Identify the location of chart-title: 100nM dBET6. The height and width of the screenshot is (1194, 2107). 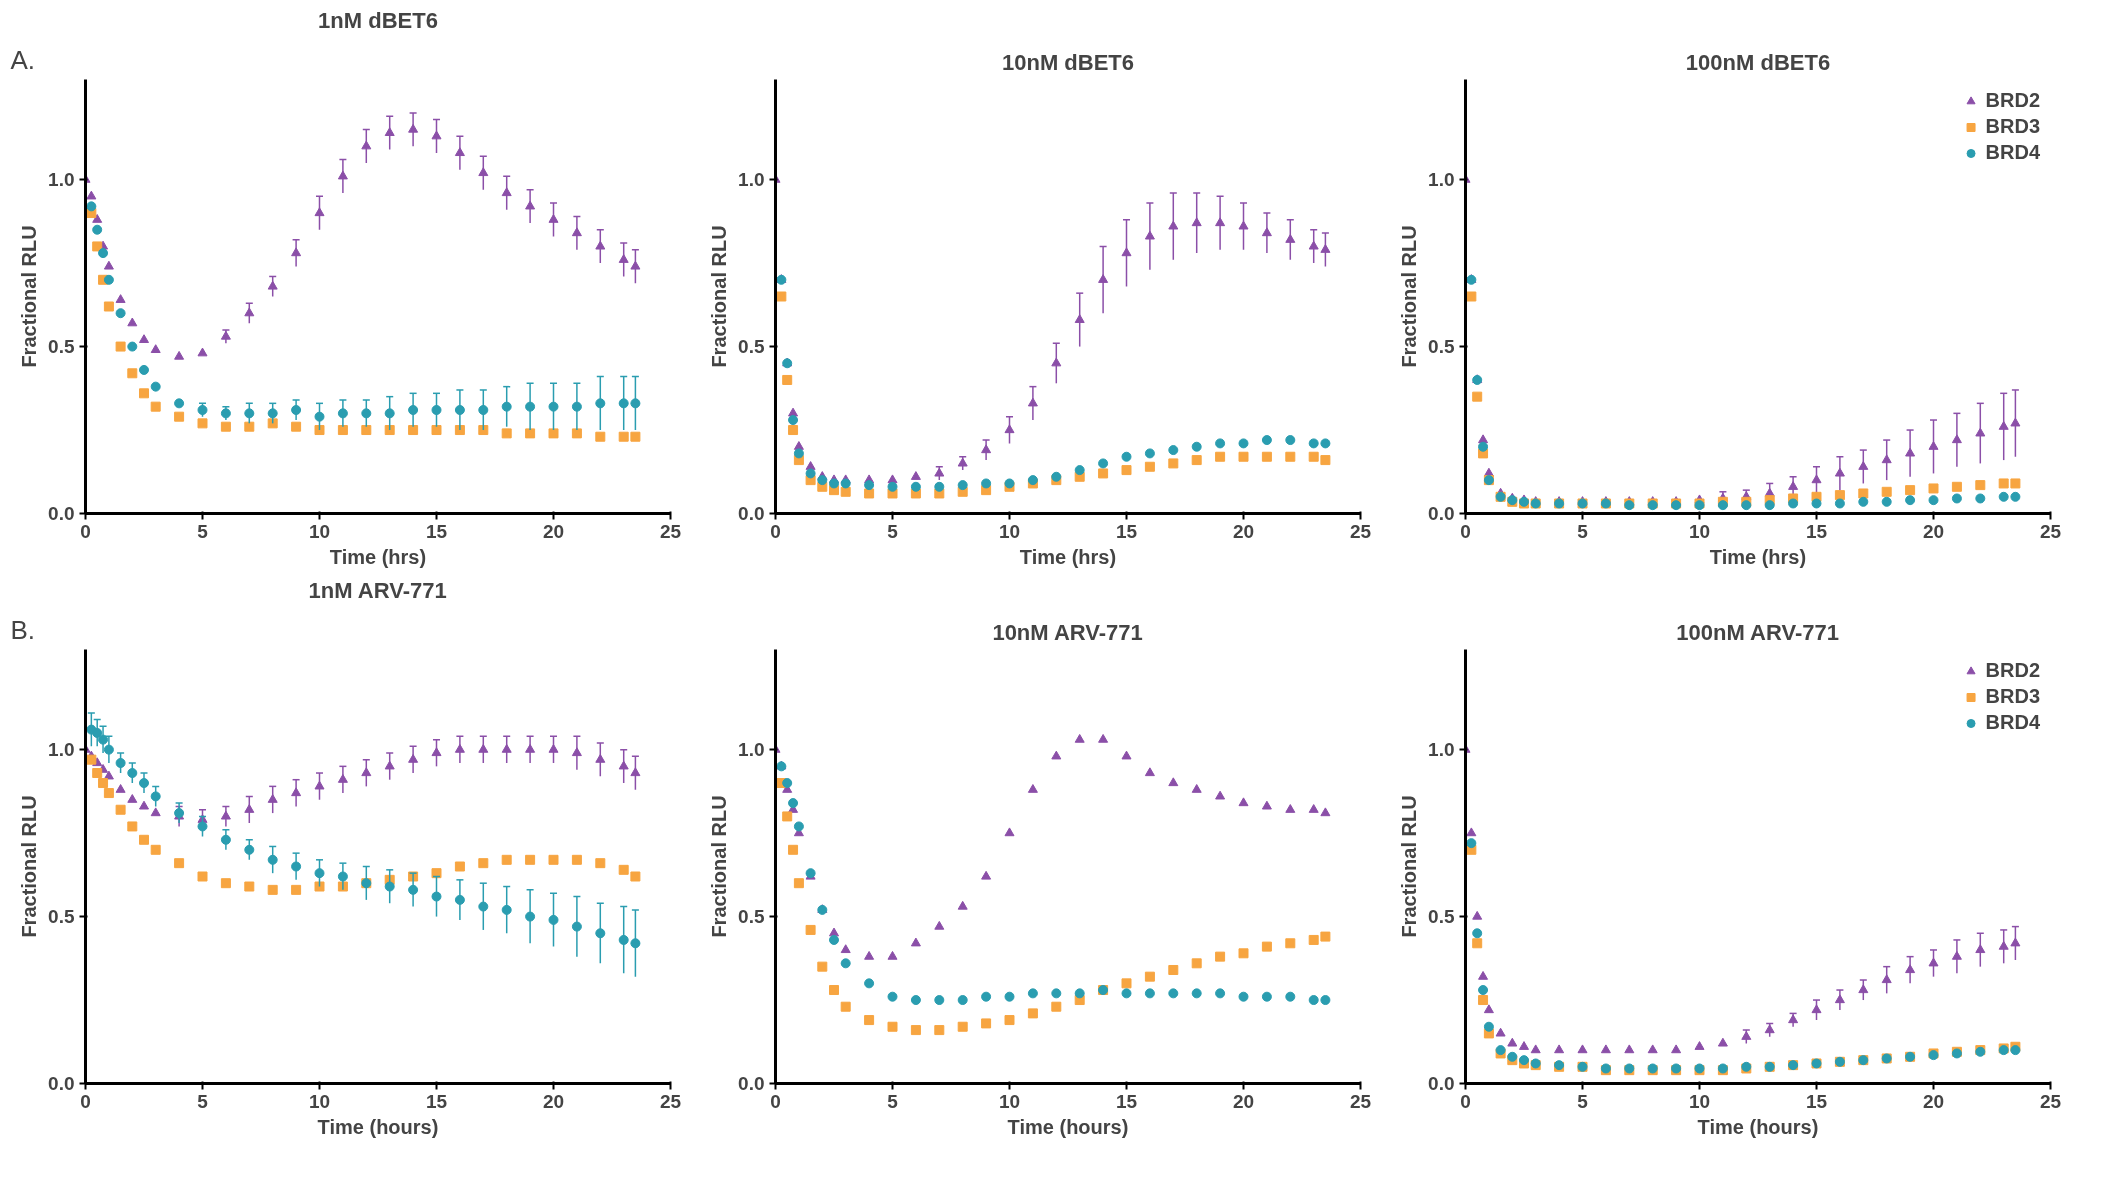
(1758, 62).